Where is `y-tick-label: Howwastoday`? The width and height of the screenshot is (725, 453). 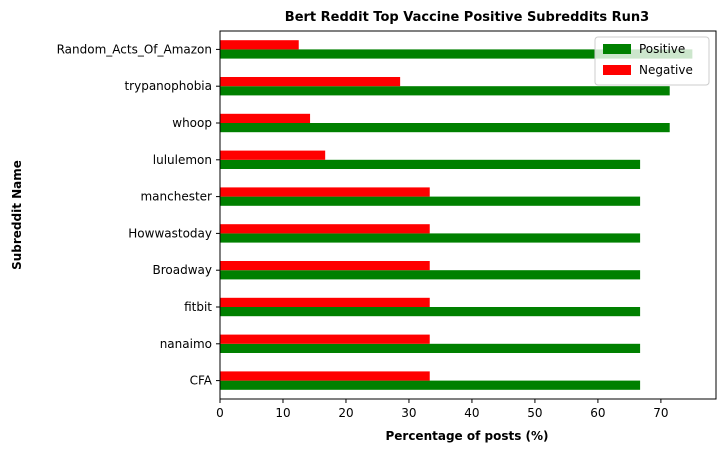
y-tick-label: Howwastoday is located at coordinates (170, 233).